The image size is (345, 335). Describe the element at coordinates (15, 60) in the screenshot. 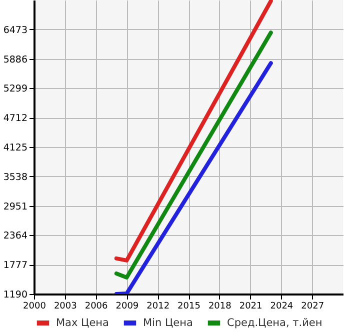

I see `y-tick-label: 5886` at that location.